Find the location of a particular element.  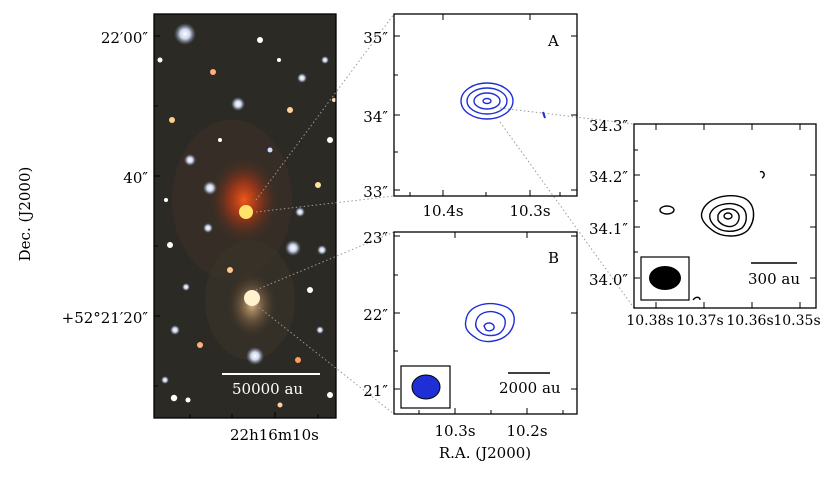

panel-a-contours is located at coordinates (503, 101).